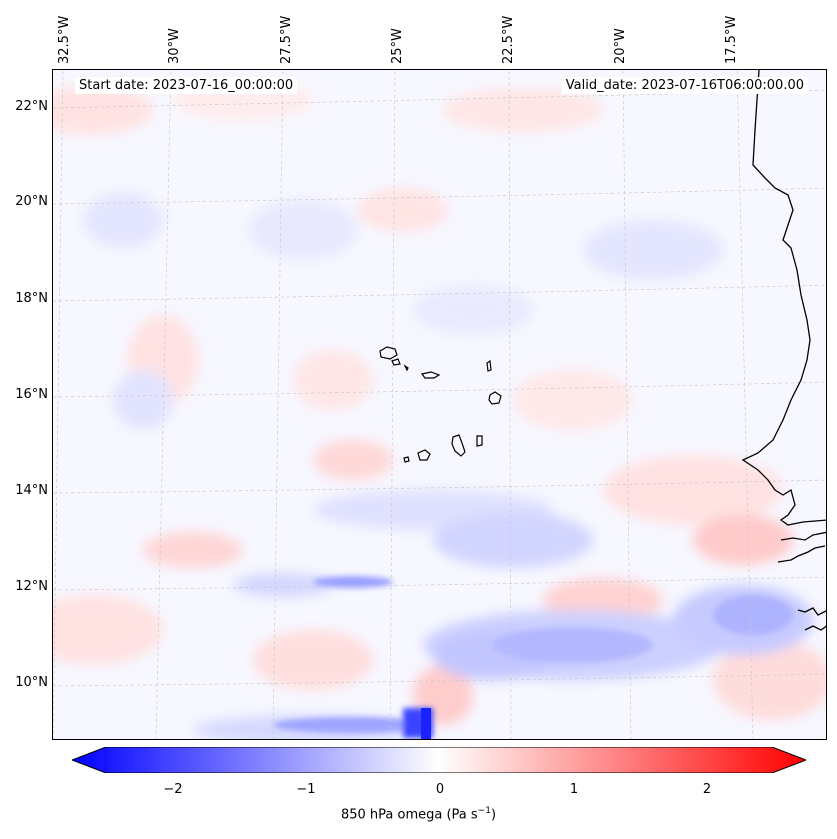 This screenshot has width=837, height=839. I want to click on start-date-annotation: Start date: 2023-07-16_00:00:00, so click(186, 85).